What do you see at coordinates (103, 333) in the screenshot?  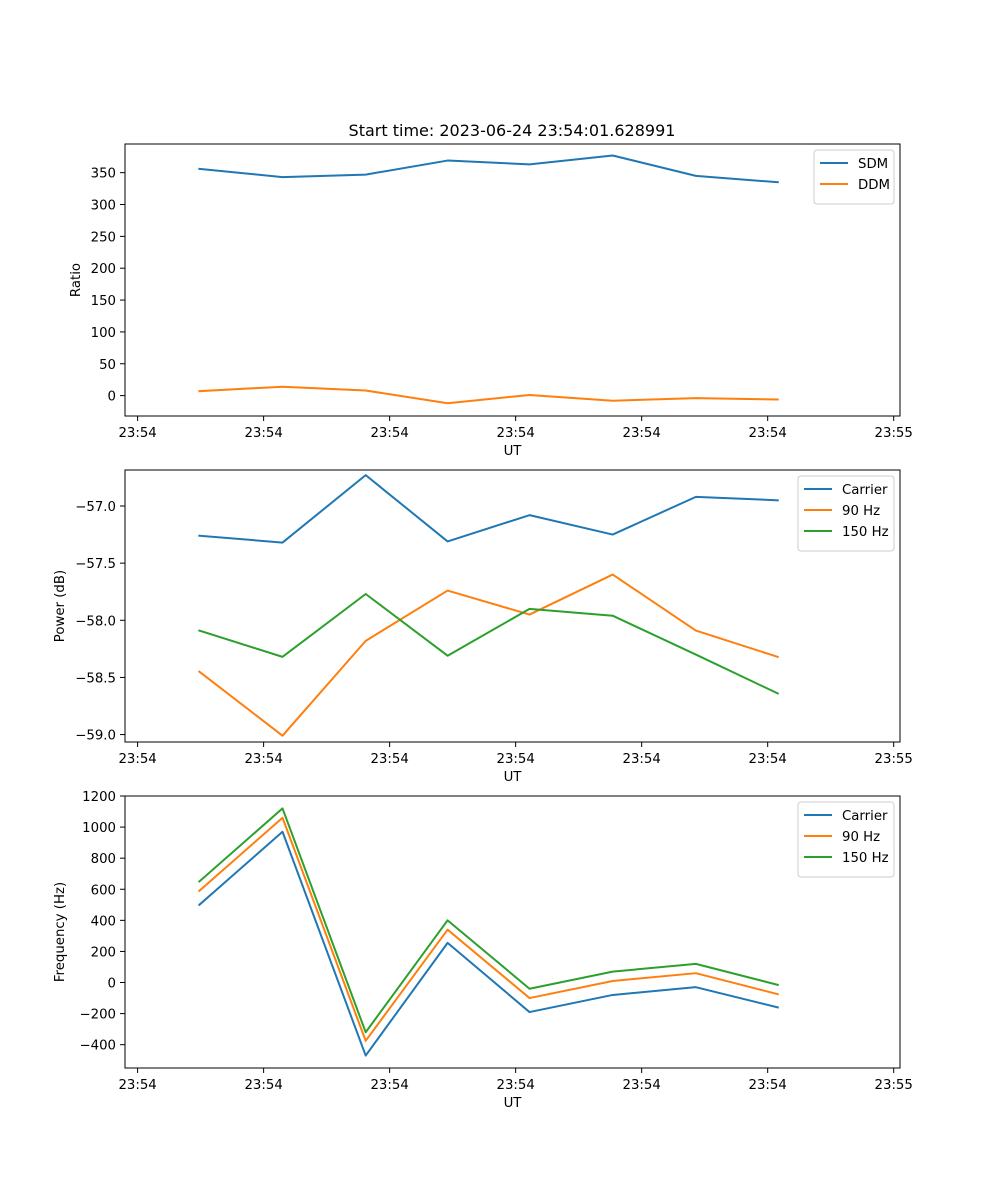 I see `y-tick-label: 100` at bounding box center [103, 333].